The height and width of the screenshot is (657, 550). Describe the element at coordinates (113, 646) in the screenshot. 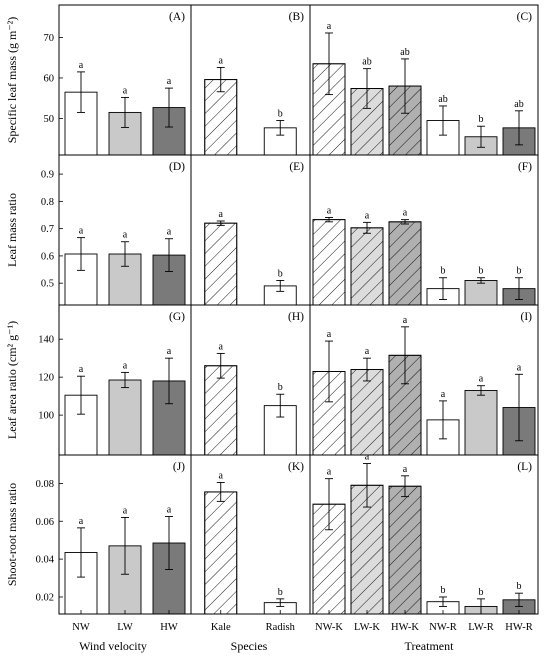

I see `xaxis-label-wind: Wind velocity` at that location.